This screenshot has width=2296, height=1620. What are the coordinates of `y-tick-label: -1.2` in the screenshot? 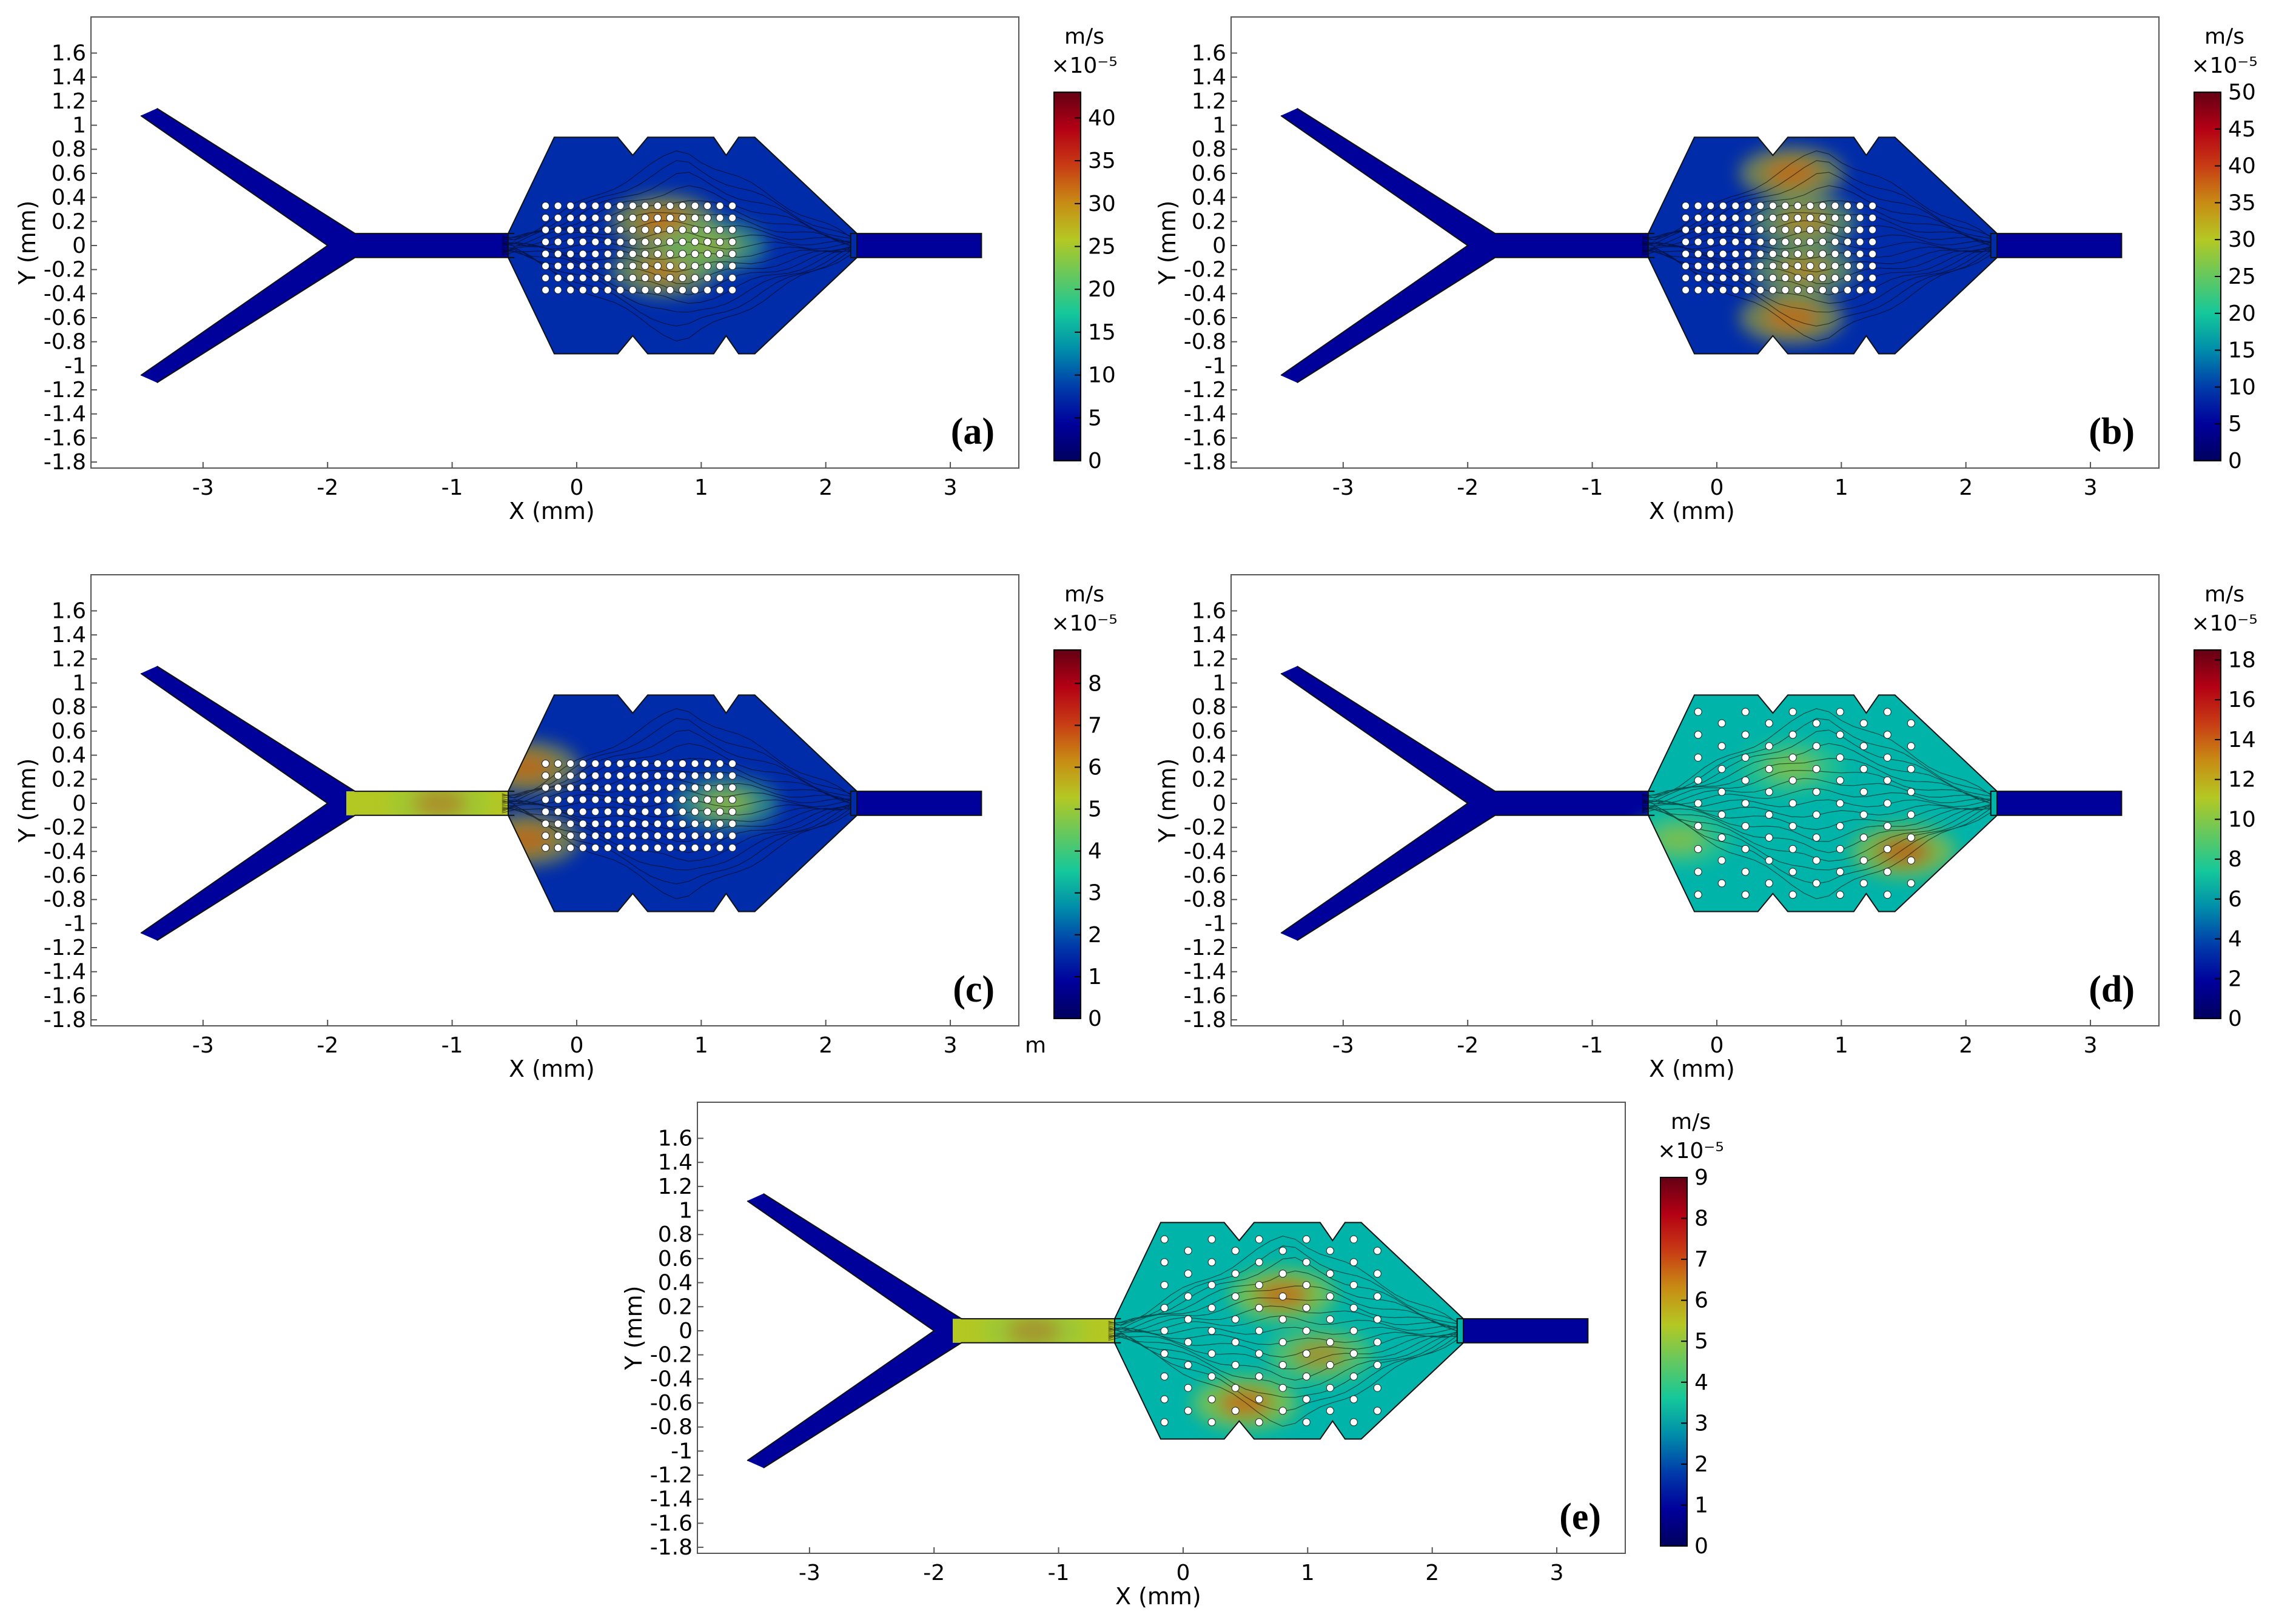 It's located at (65, 390).